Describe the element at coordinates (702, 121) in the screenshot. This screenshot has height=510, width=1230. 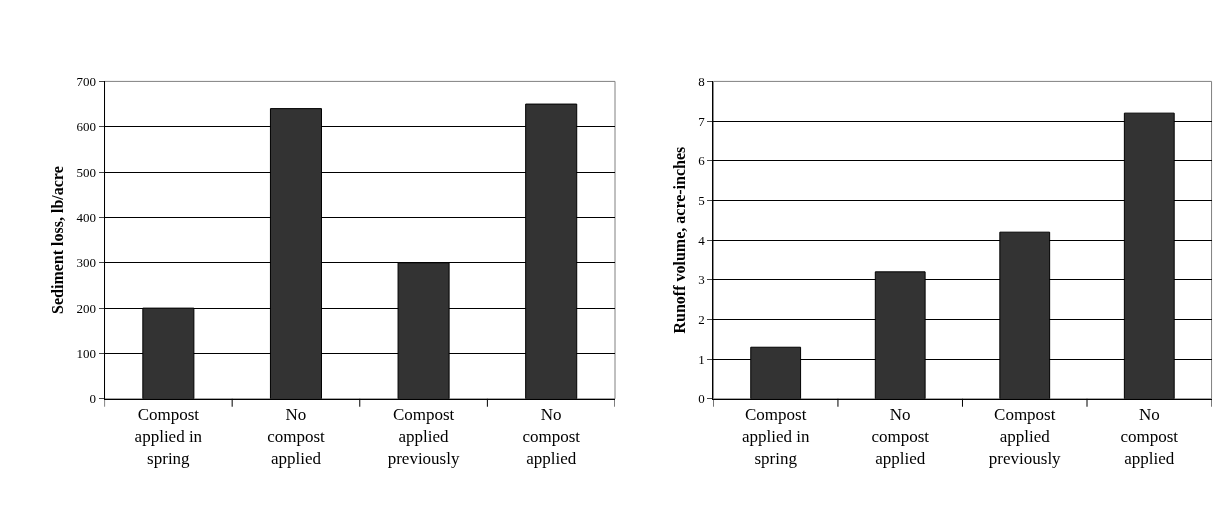
I see `y-tick-label: 7` at that location.